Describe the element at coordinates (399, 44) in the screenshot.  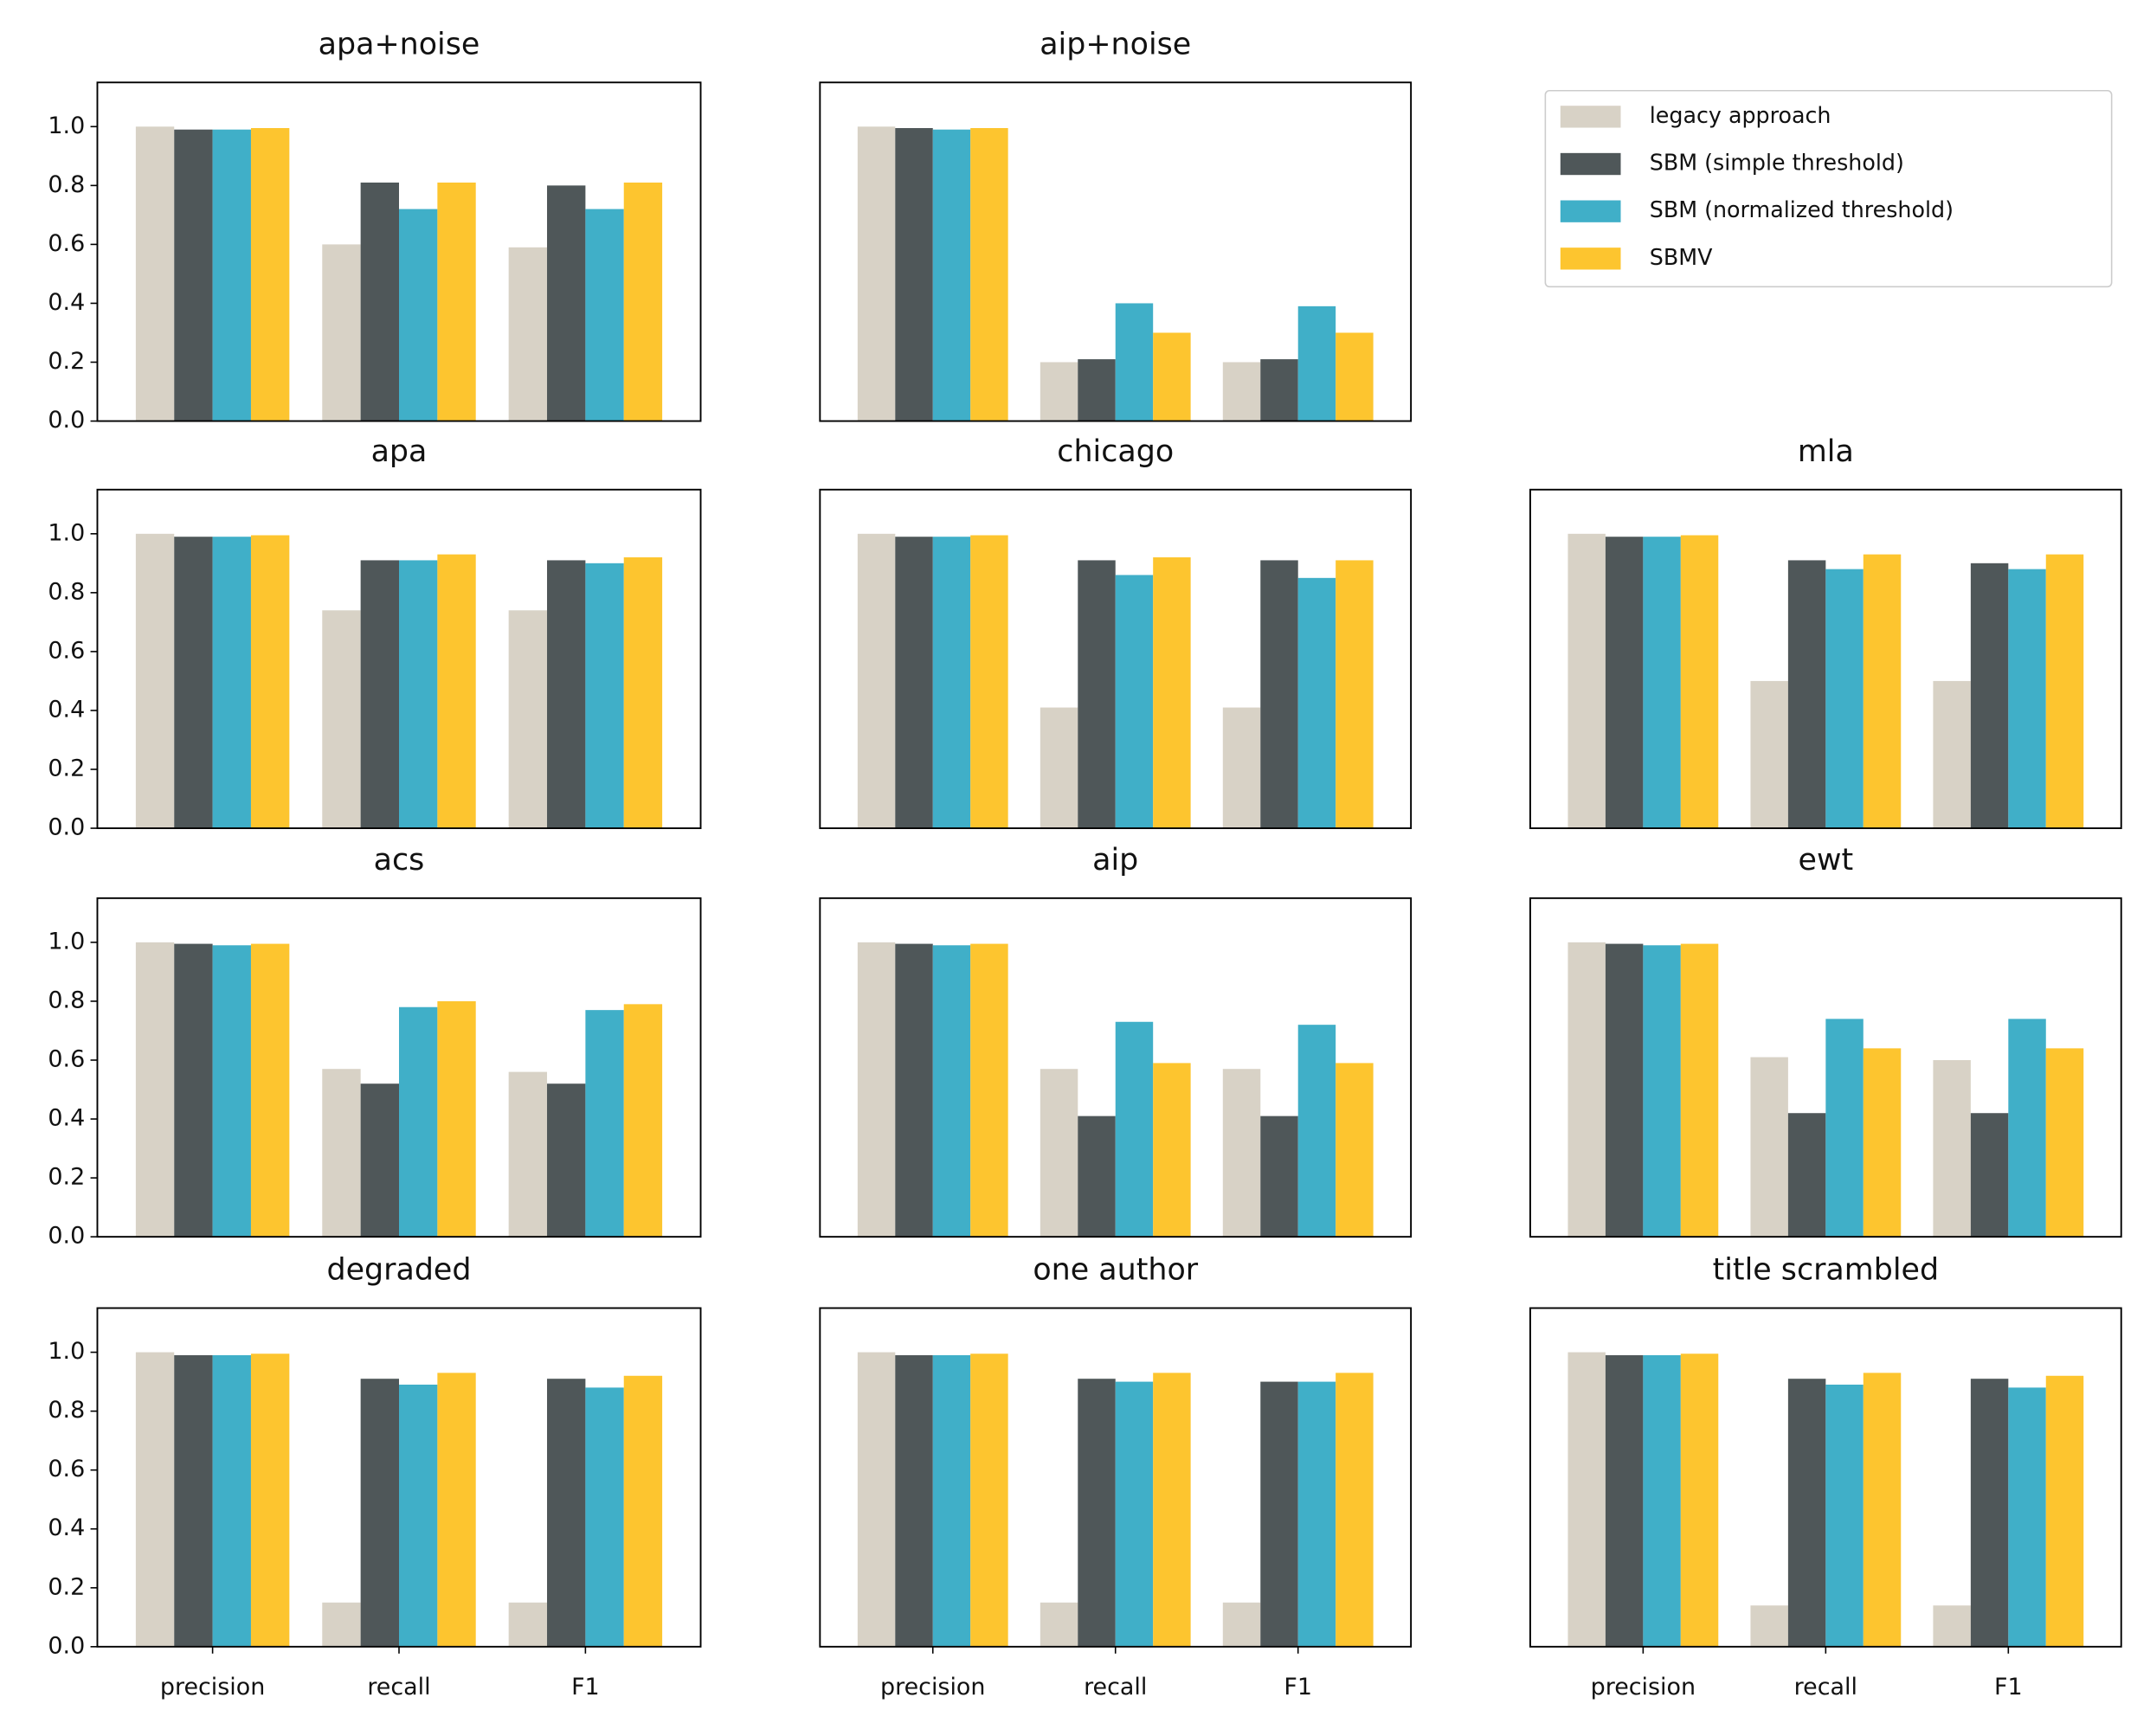
I see `chart-title: apa+noise` at that location.